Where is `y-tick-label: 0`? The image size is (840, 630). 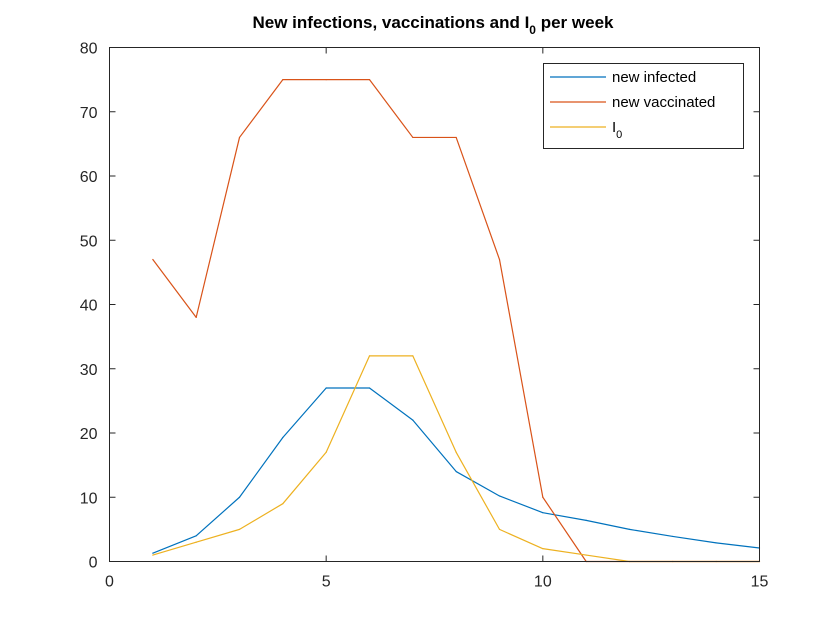 y-tick-label: 0 is located at coordinates (93, 563).